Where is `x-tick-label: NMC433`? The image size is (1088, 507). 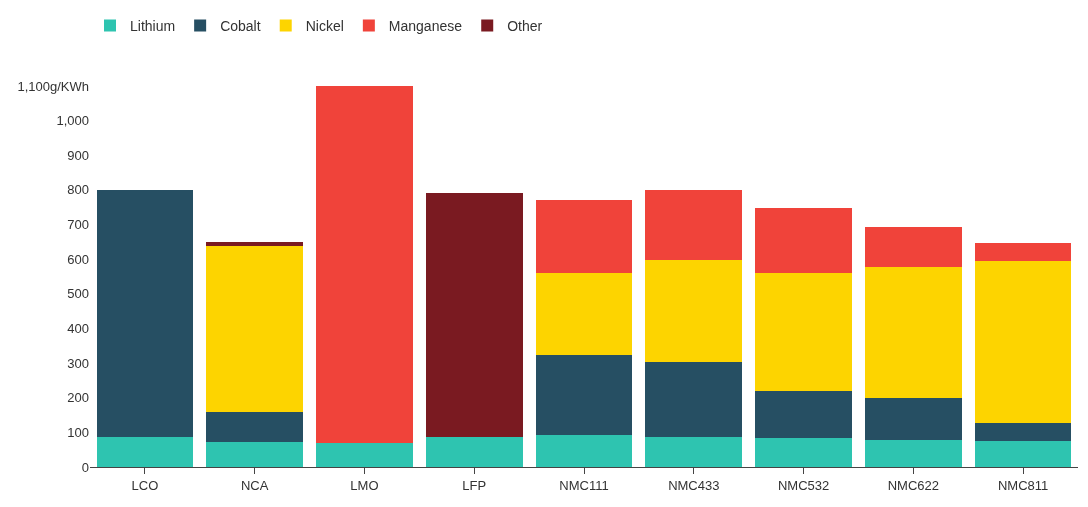 x-tick-label: NMC433 is located at coordinates (694, 485).